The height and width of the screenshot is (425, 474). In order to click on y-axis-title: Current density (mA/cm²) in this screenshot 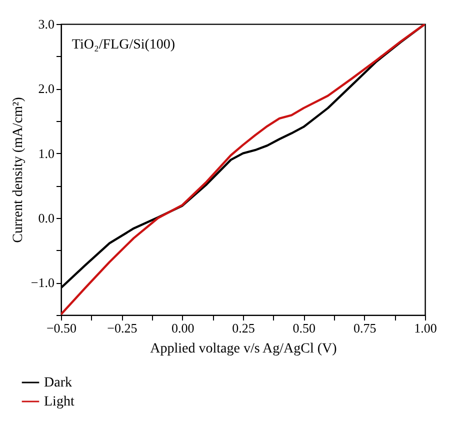, I will do `click(18, 169)`.